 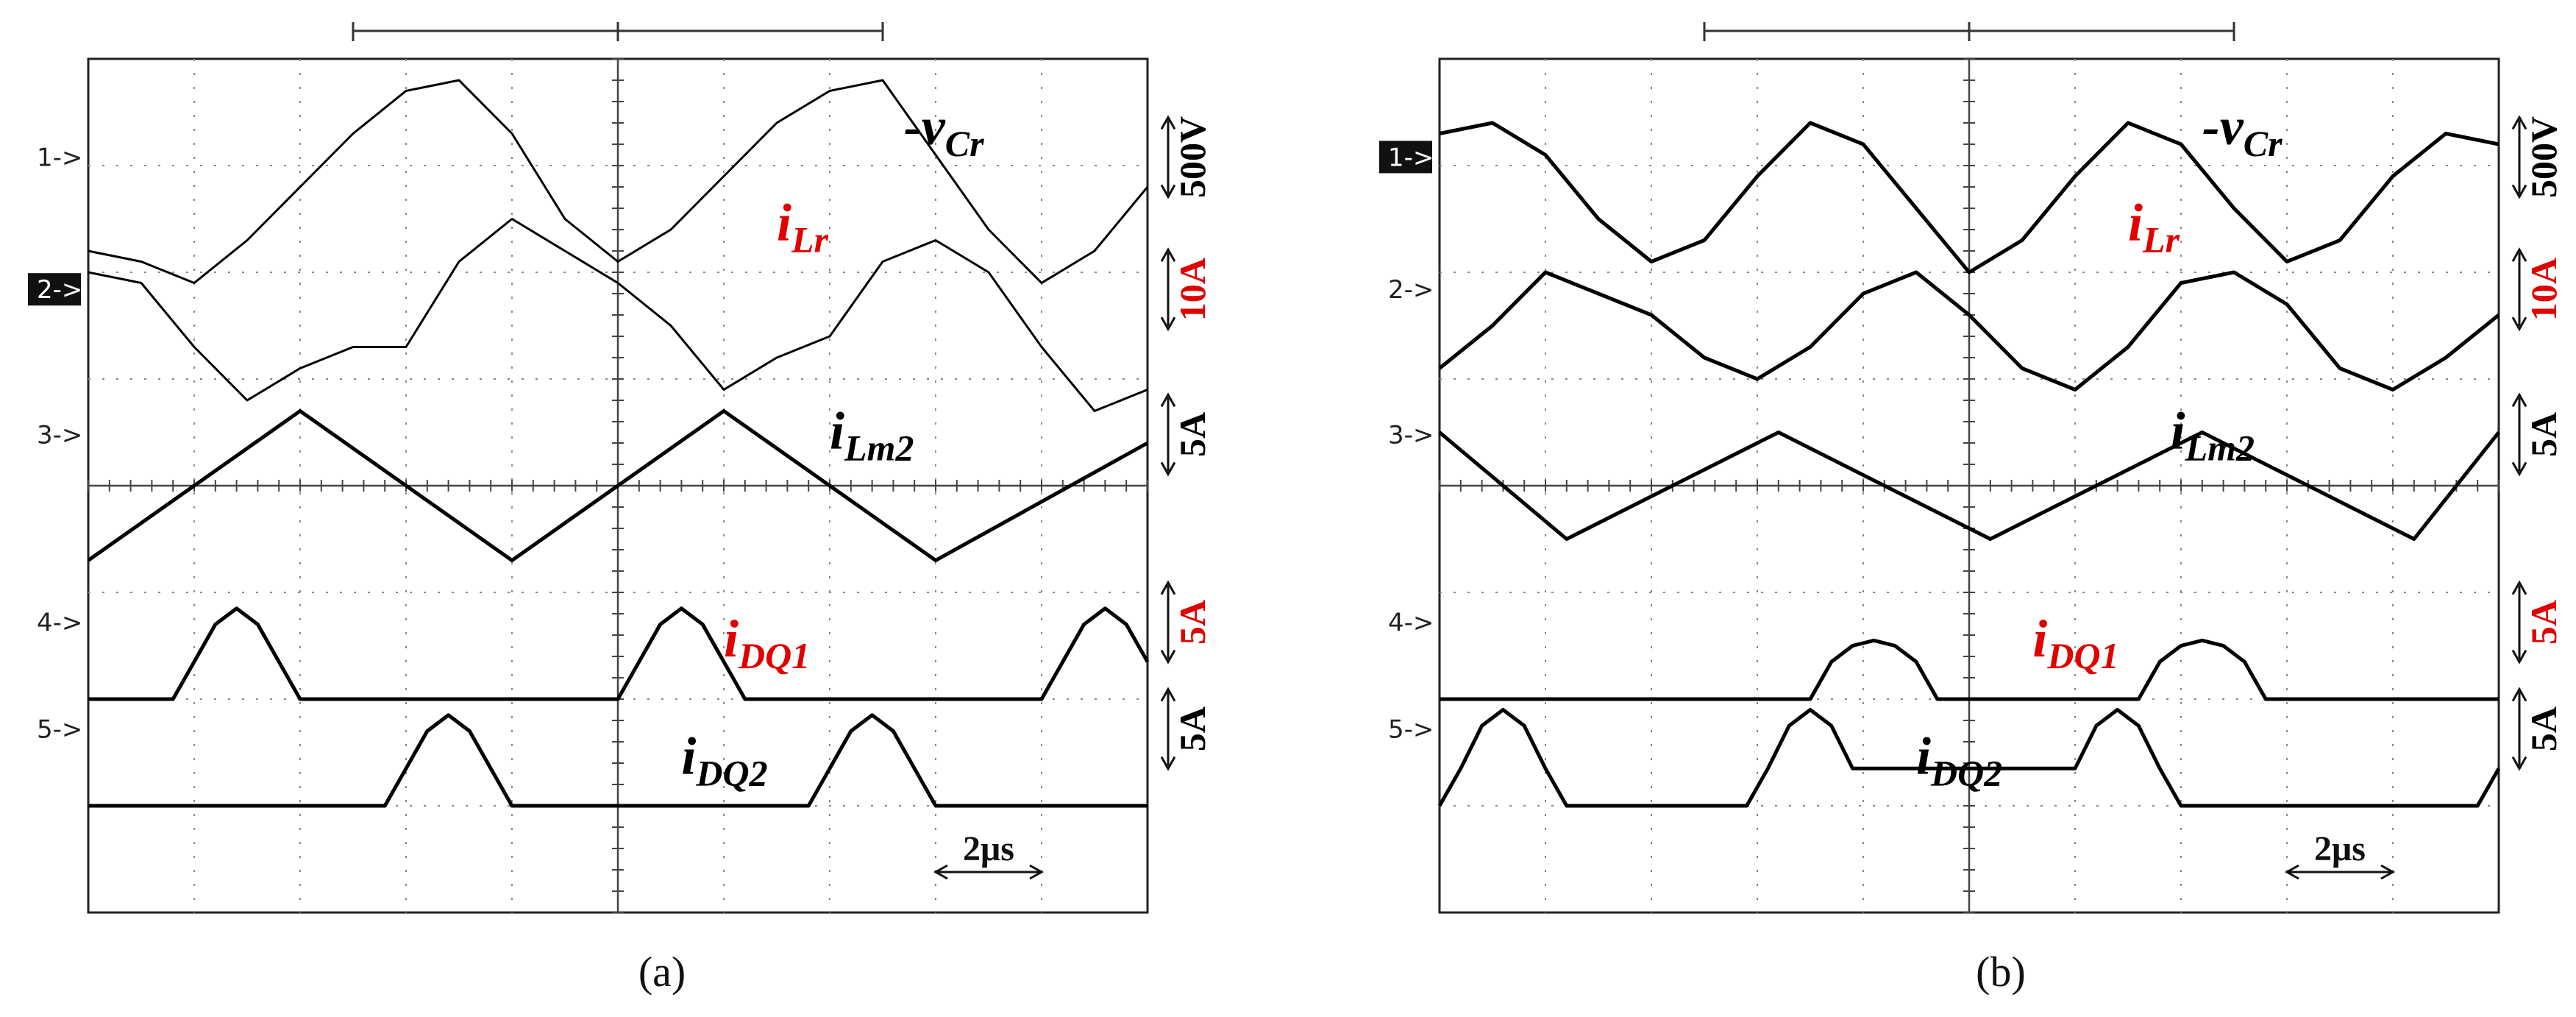 I want to click on panel-caption: (a), so click(x=662, y=972).